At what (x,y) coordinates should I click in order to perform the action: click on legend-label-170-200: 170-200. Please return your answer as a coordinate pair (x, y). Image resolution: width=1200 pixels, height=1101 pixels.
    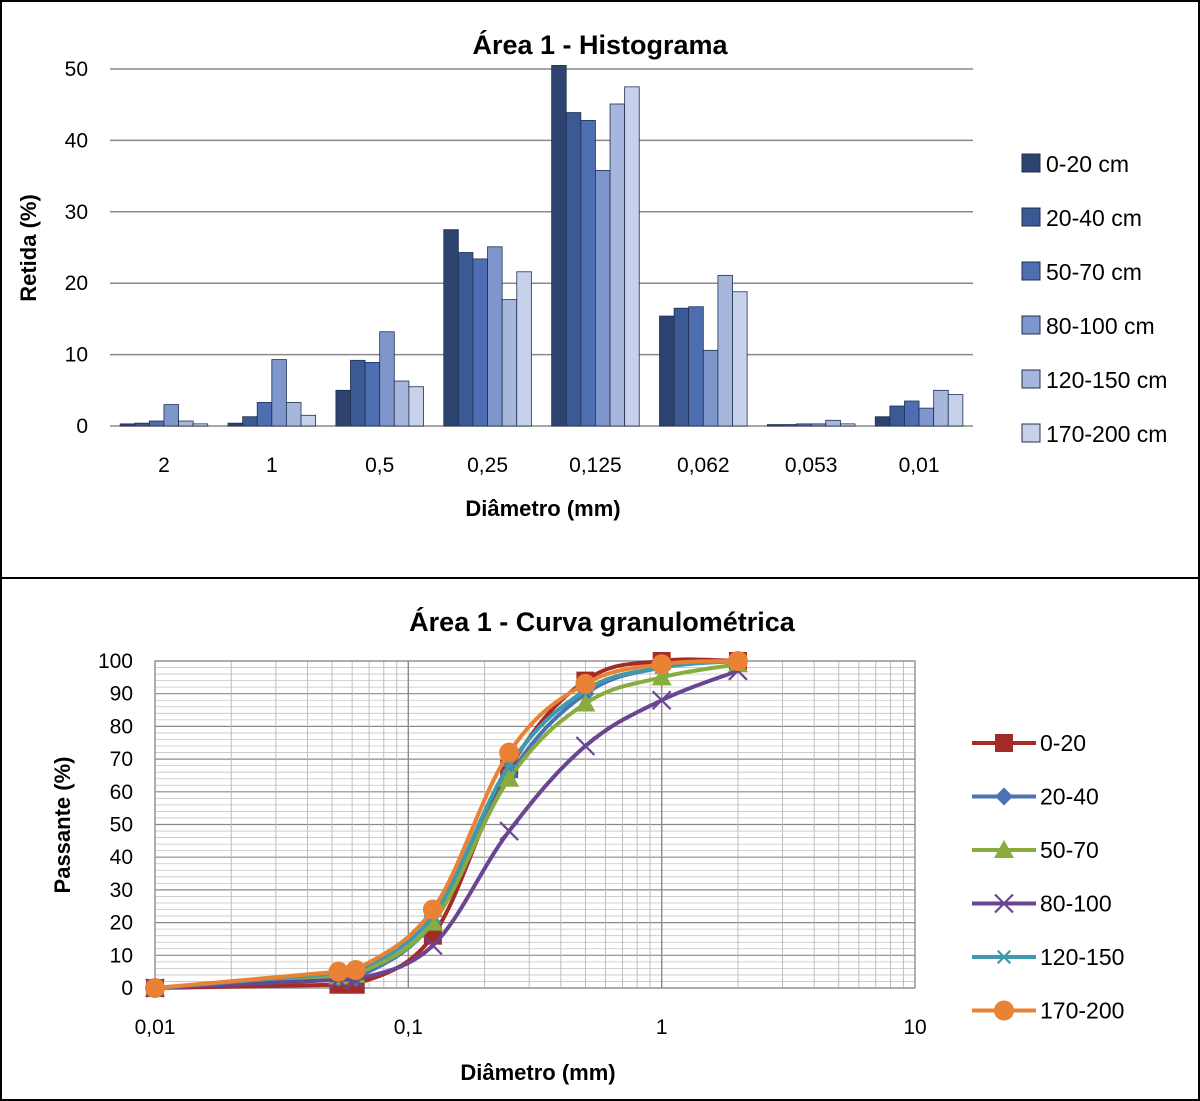
    Looking at the image, I should click on (1082, 1011).